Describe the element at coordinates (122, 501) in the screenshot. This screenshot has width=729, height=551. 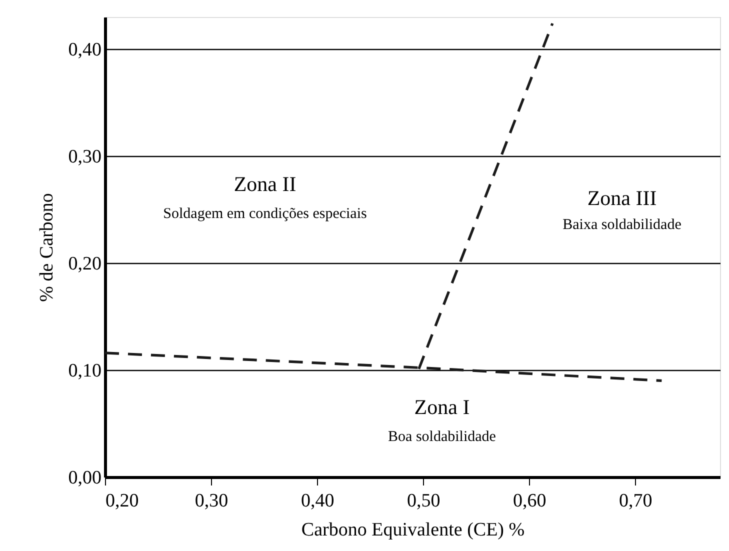
I see `x-tick-label: 0,20` at that location.